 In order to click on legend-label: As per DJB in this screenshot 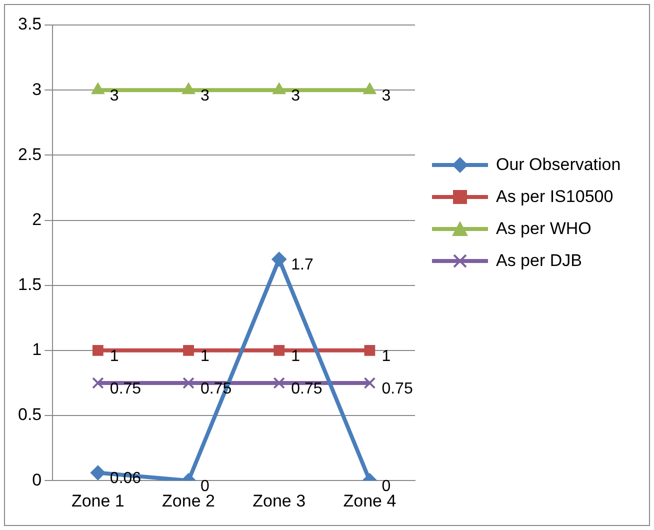, I will do `click(539, 261)`.